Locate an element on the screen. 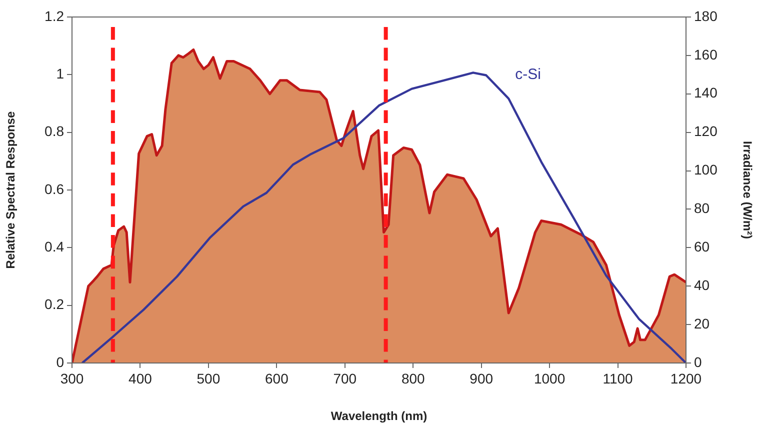 Image resolution: width=758 pixels, height=428 pixels. y2-tick-label: 0 is located at coordinates (698, 362).